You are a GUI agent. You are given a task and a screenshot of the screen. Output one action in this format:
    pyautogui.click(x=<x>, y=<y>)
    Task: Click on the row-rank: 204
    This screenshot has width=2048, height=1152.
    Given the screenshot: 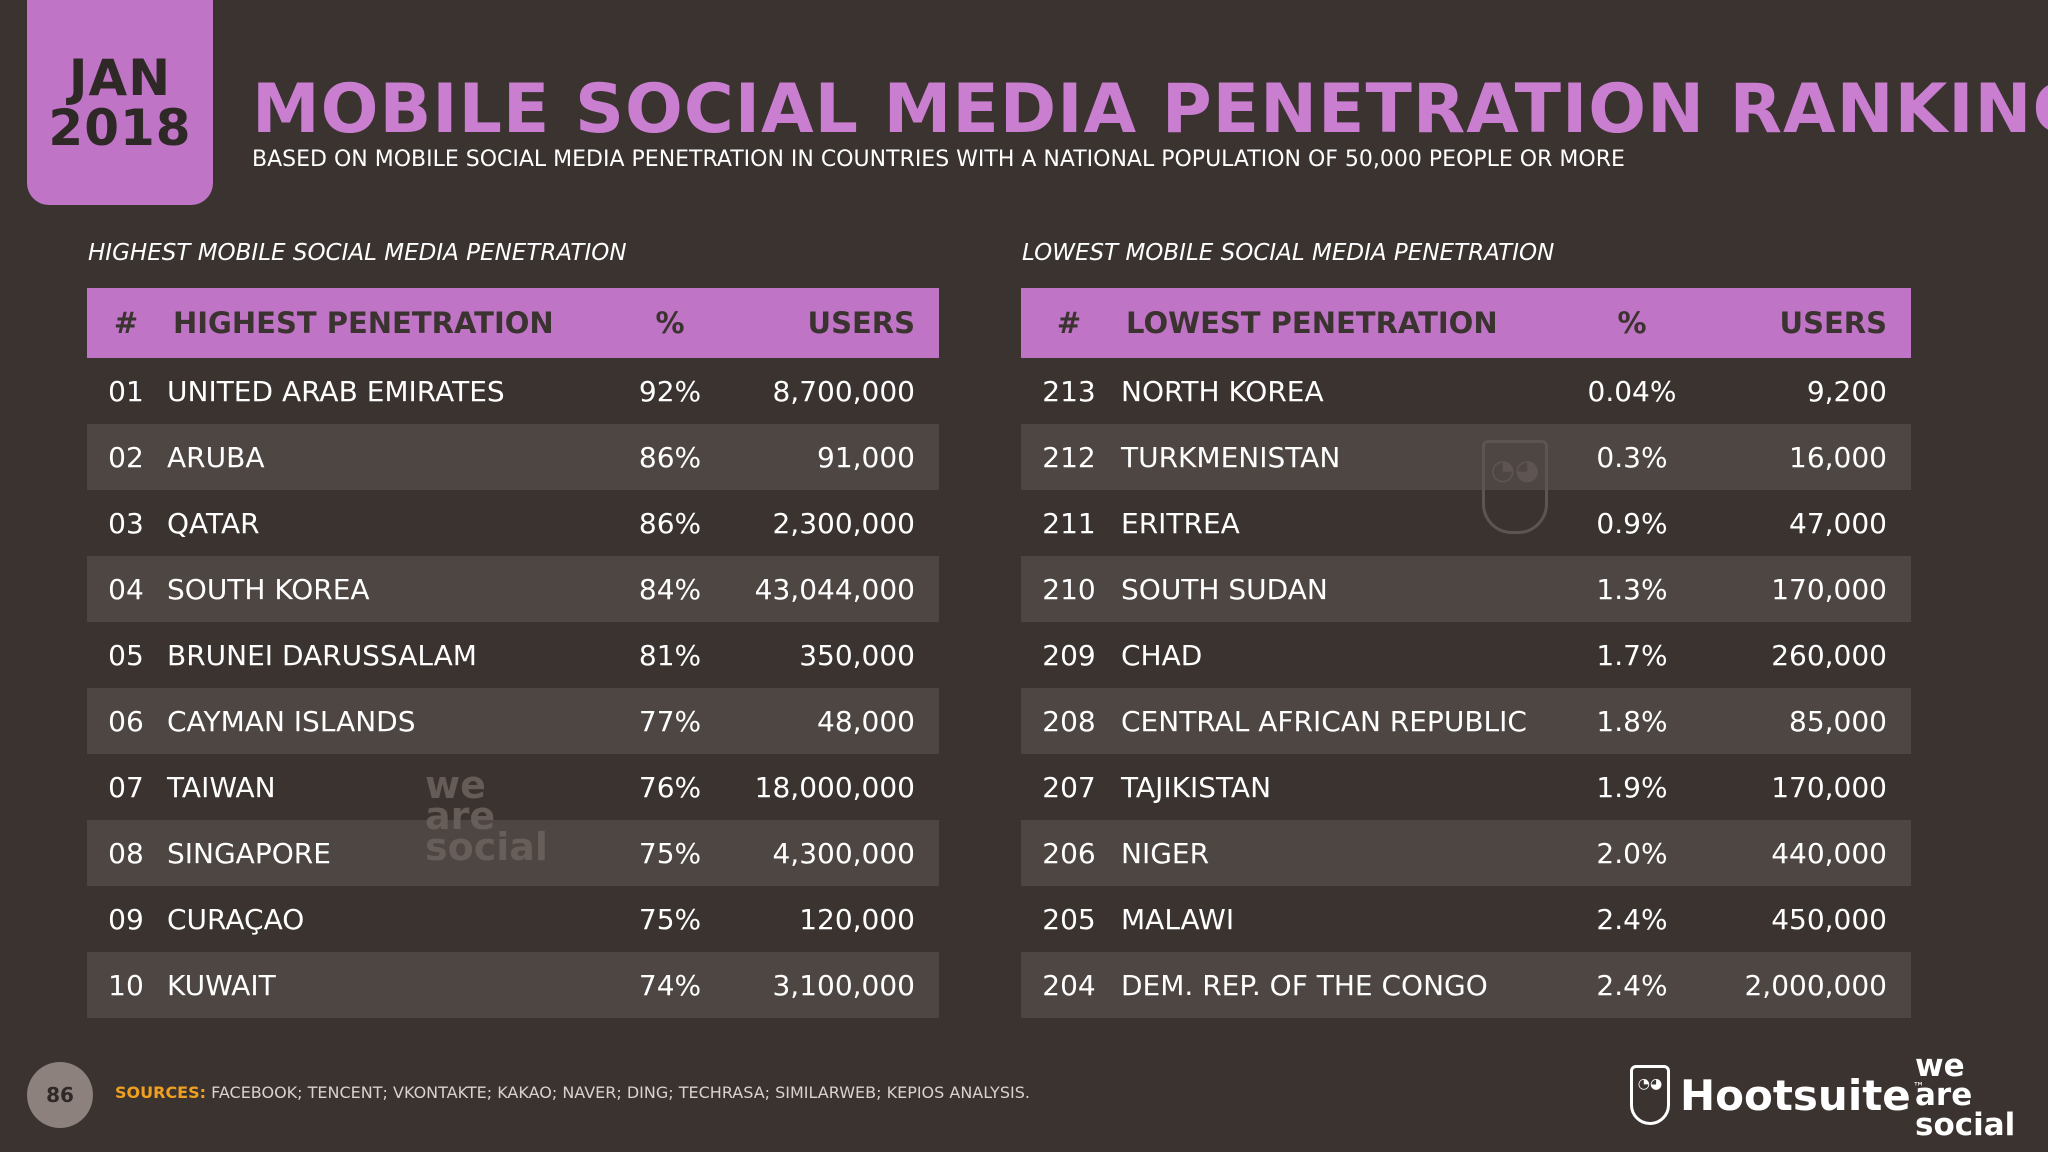 What is the action you would take?
    pyautogui.click(x=1069, y=985)
    